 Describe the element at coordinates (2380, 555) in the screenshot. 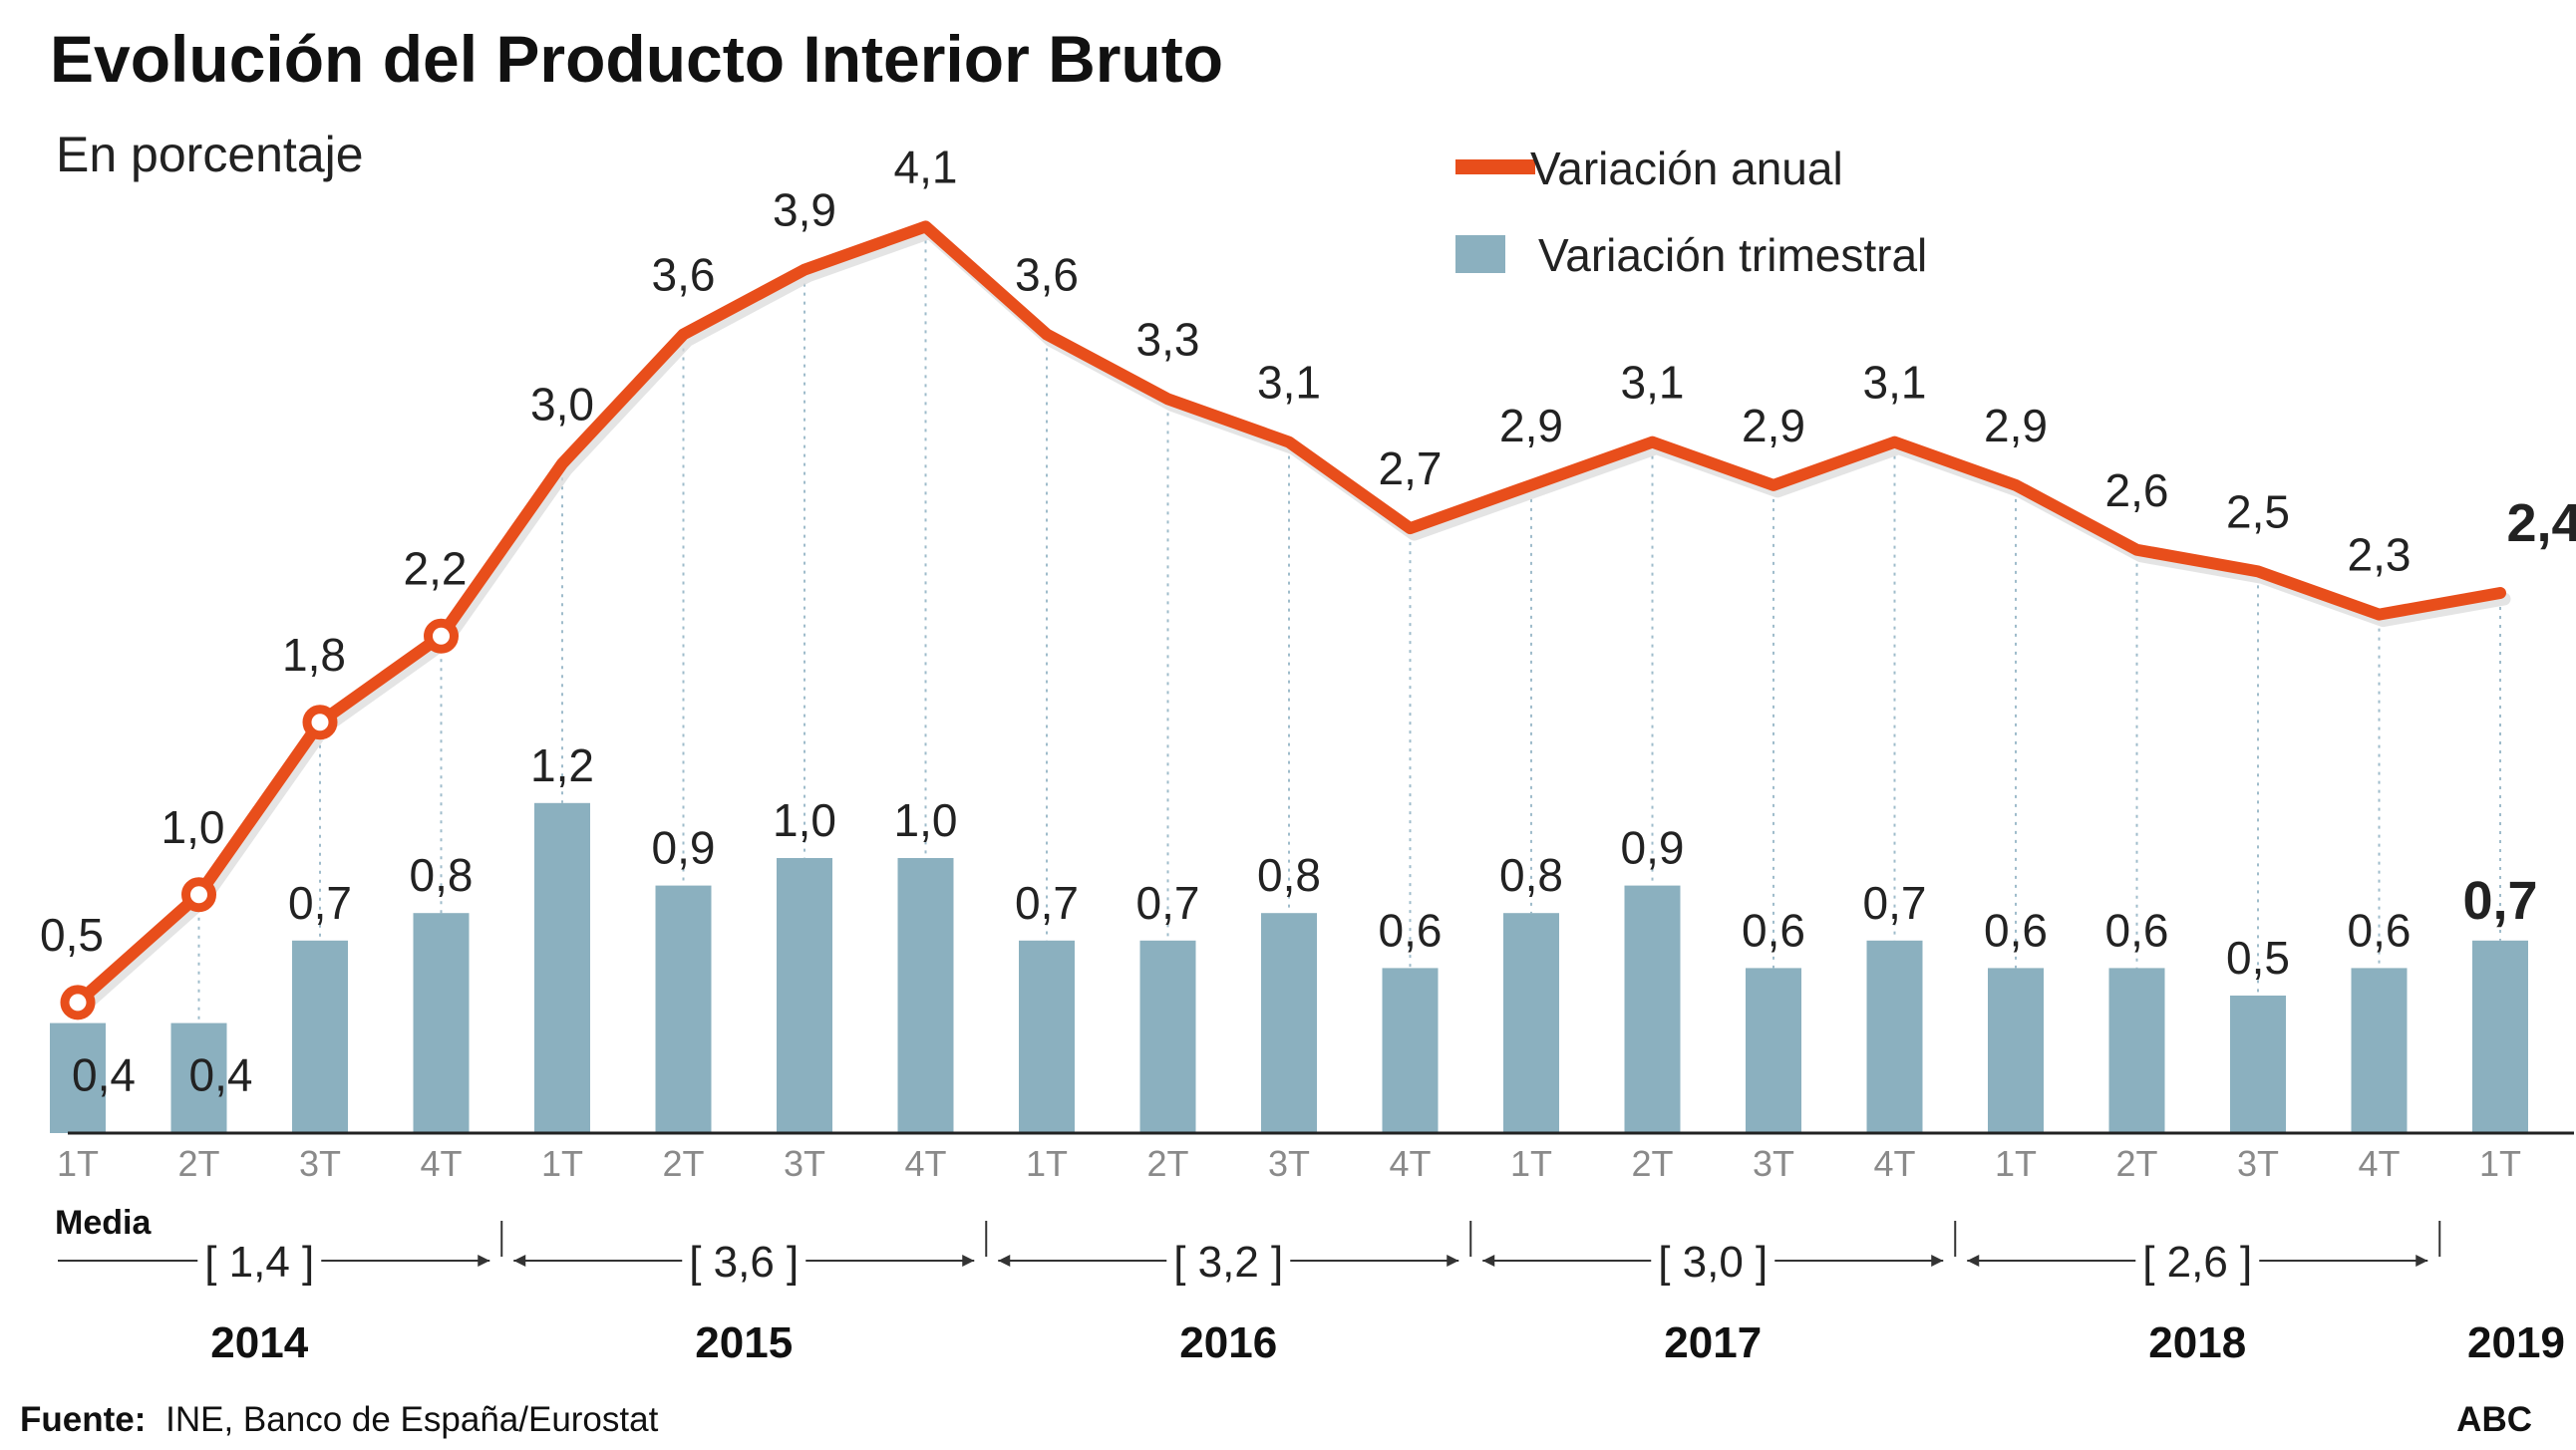

I see `line-value-label: 2,3` at that location.